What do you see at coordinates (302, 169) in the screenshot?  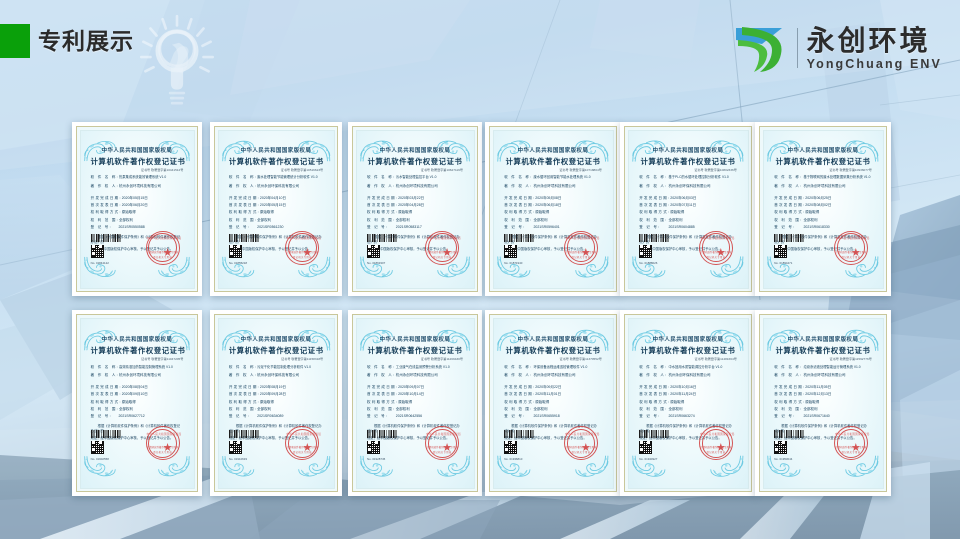 I see `certificate-serial: 证书号 软著登字第10516623号` at bounding box center [302, 169].